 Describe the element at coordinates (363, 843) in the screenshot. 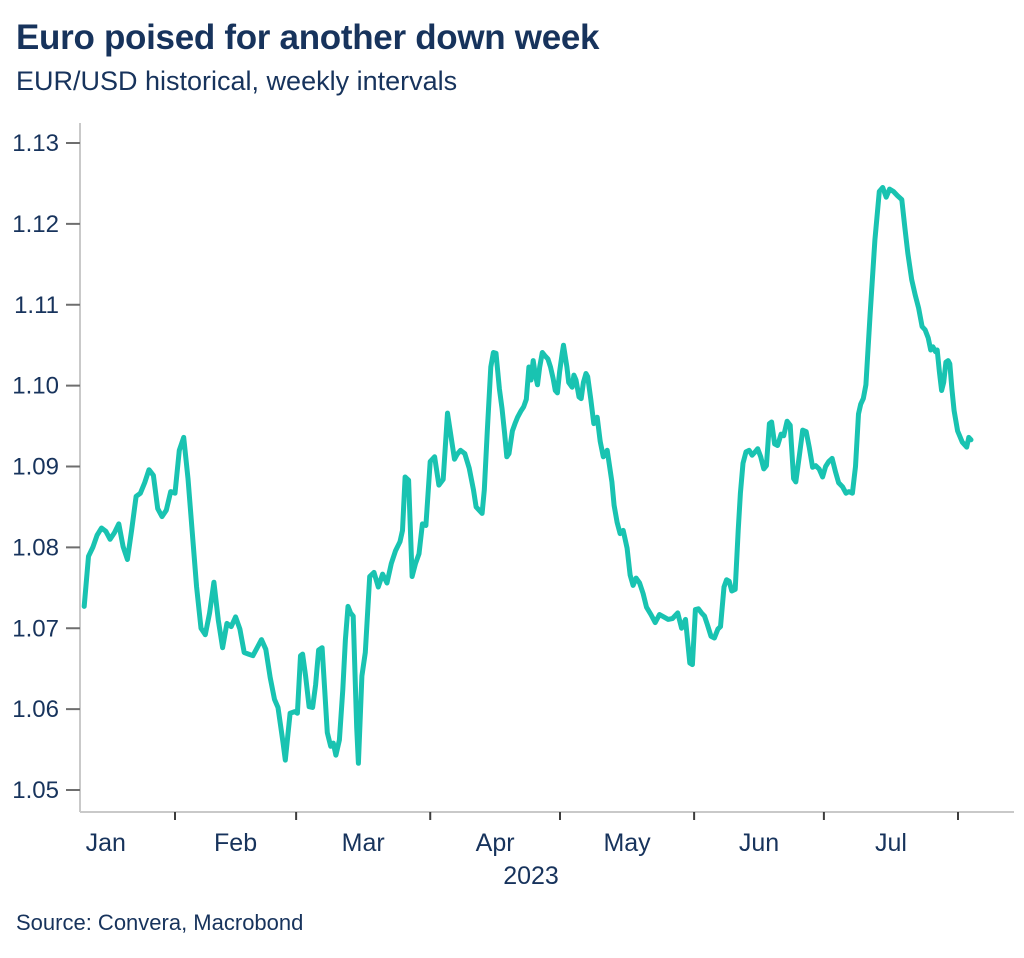

I see `x-axis-month-label: Mar` at that location.